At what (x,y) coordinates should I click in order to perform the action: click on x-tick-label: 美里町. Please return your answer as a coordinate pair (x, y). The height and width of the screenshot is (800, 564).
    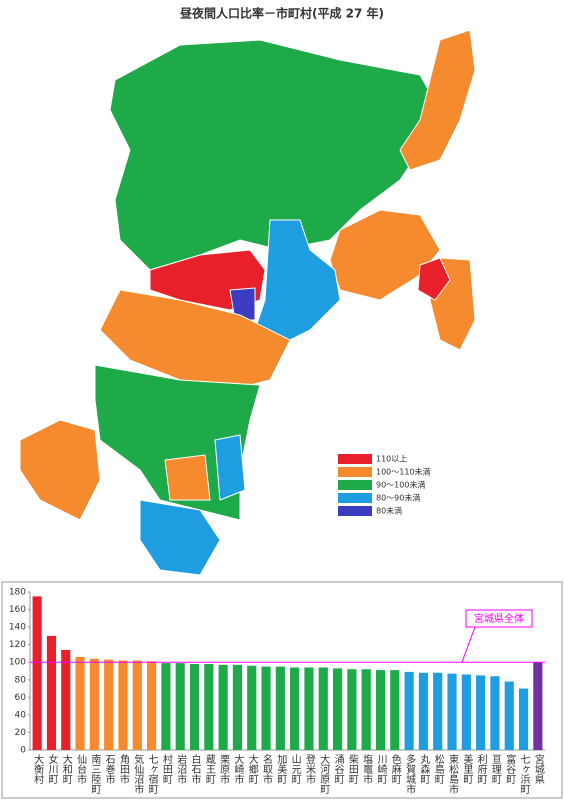
    Looking at the image, I should click on (467, 768).